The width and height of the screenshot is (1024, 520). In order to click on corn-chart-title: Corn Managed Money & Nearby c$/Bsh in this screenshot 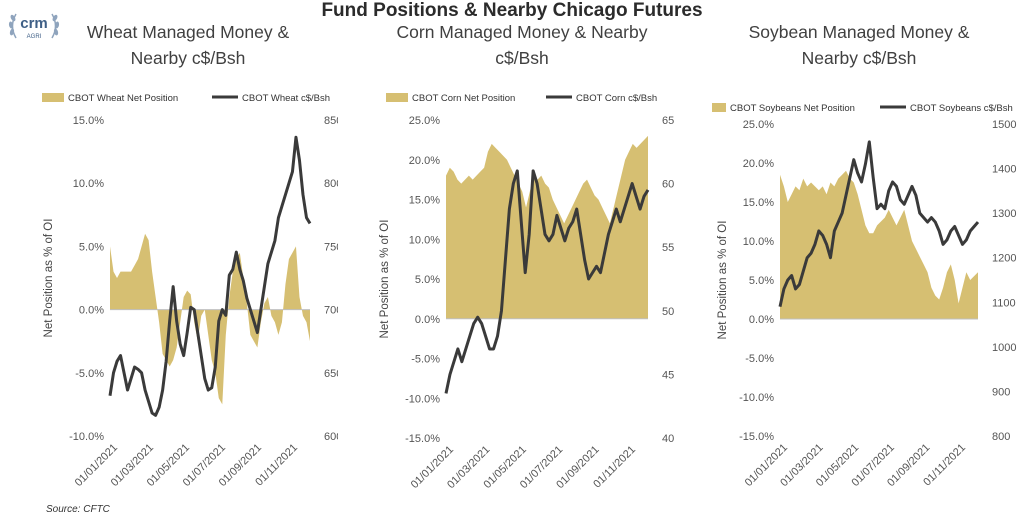, I will do `click(522, 45)`.